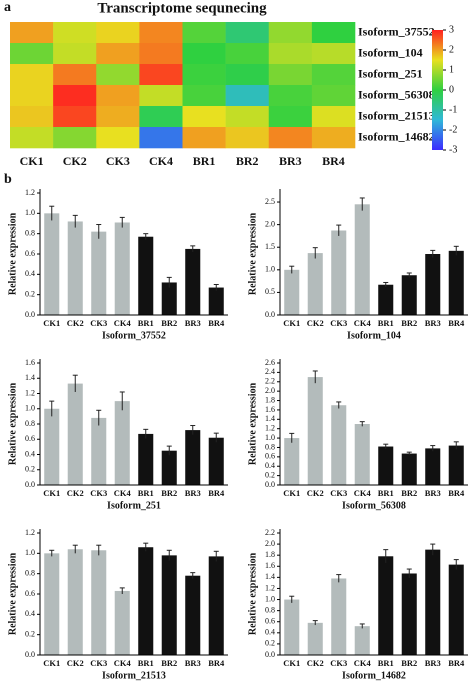  Describe the element at coordinates (333, 161) in the screenshot. I see `column-label: BR4` at that location.